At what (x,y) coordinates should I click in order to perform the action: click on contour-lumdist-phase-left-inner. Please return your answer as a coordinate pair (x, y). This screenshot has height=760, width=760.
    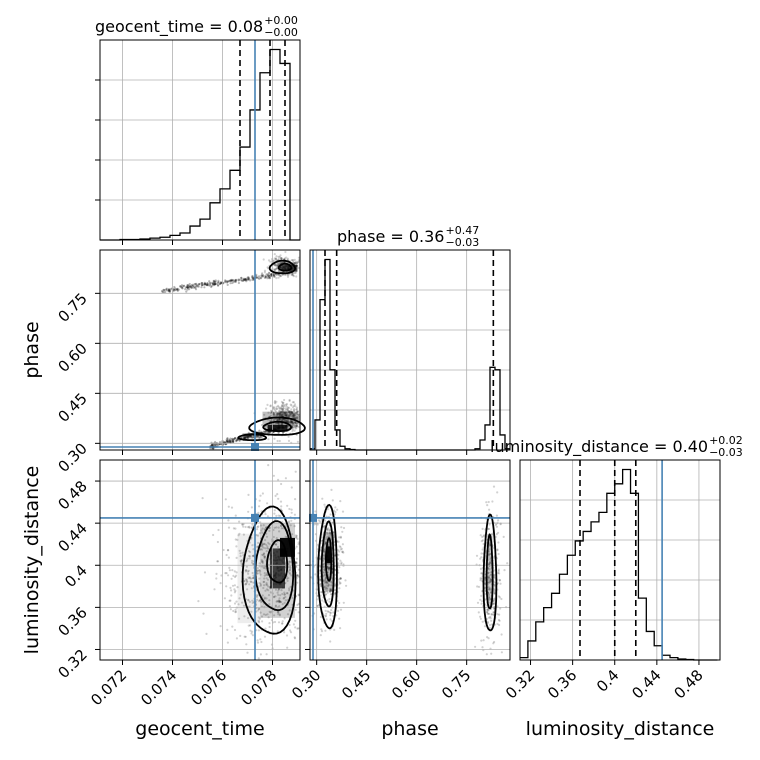
    Looking at the image, I should click on (328, 559).